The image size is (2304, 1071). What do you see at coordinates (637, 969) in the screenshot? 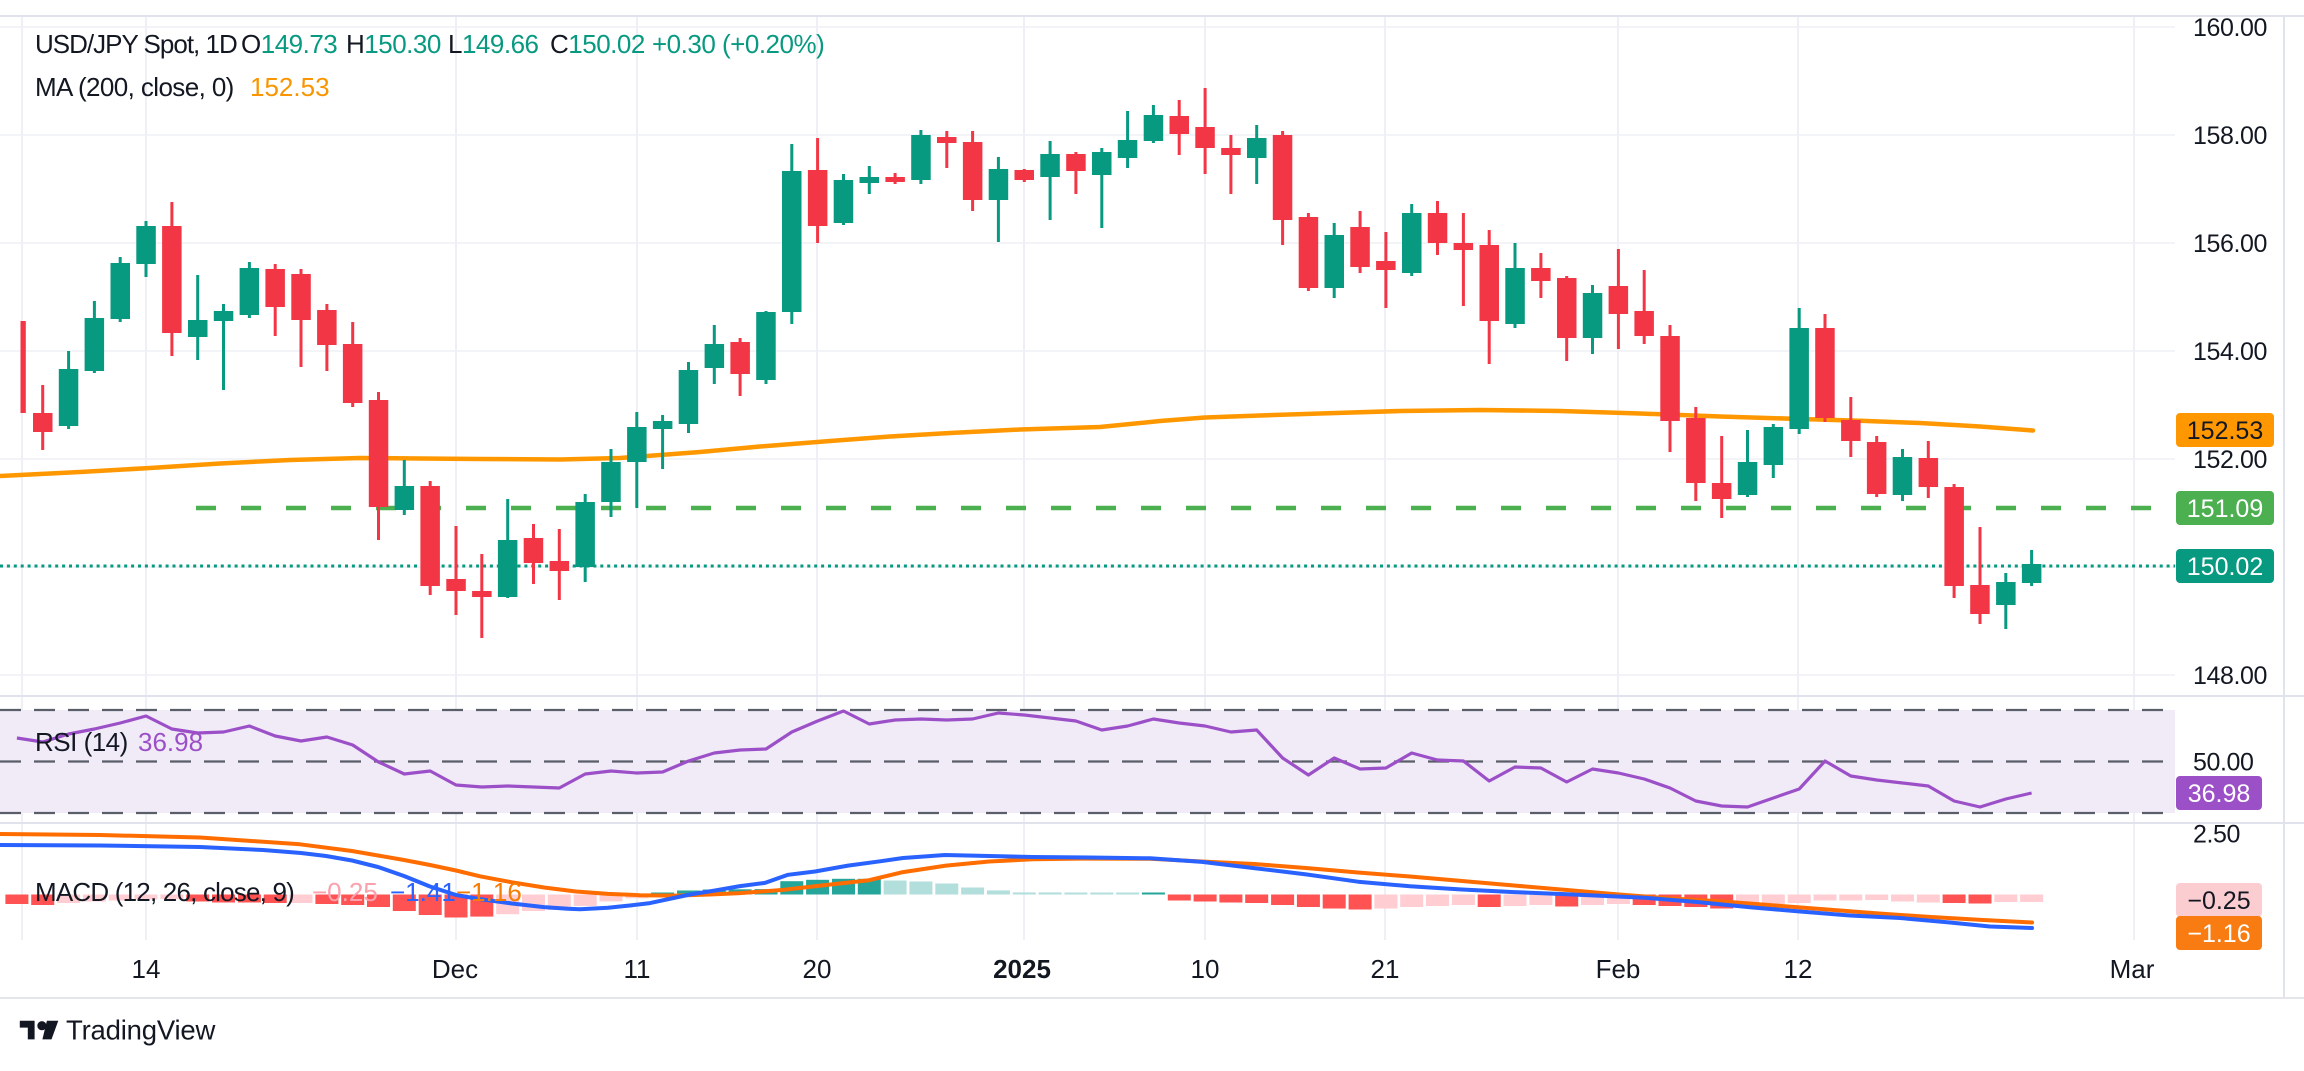
I see `svg-text: 11` at bounding box center [637, 969].